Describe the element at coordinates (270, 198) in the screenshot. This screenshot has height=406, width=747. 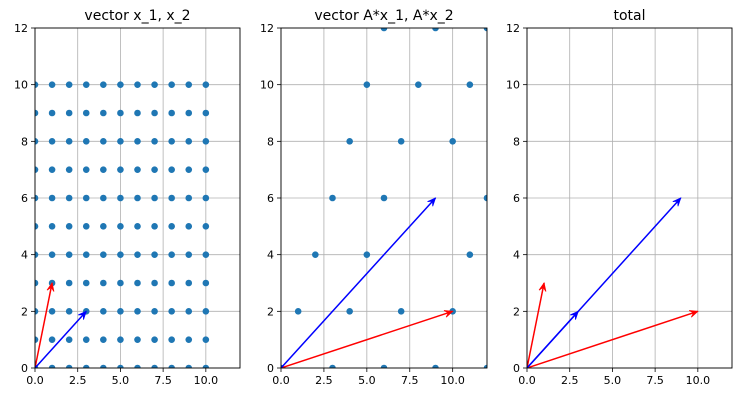
I see `y-tick-label: 6` at that location.